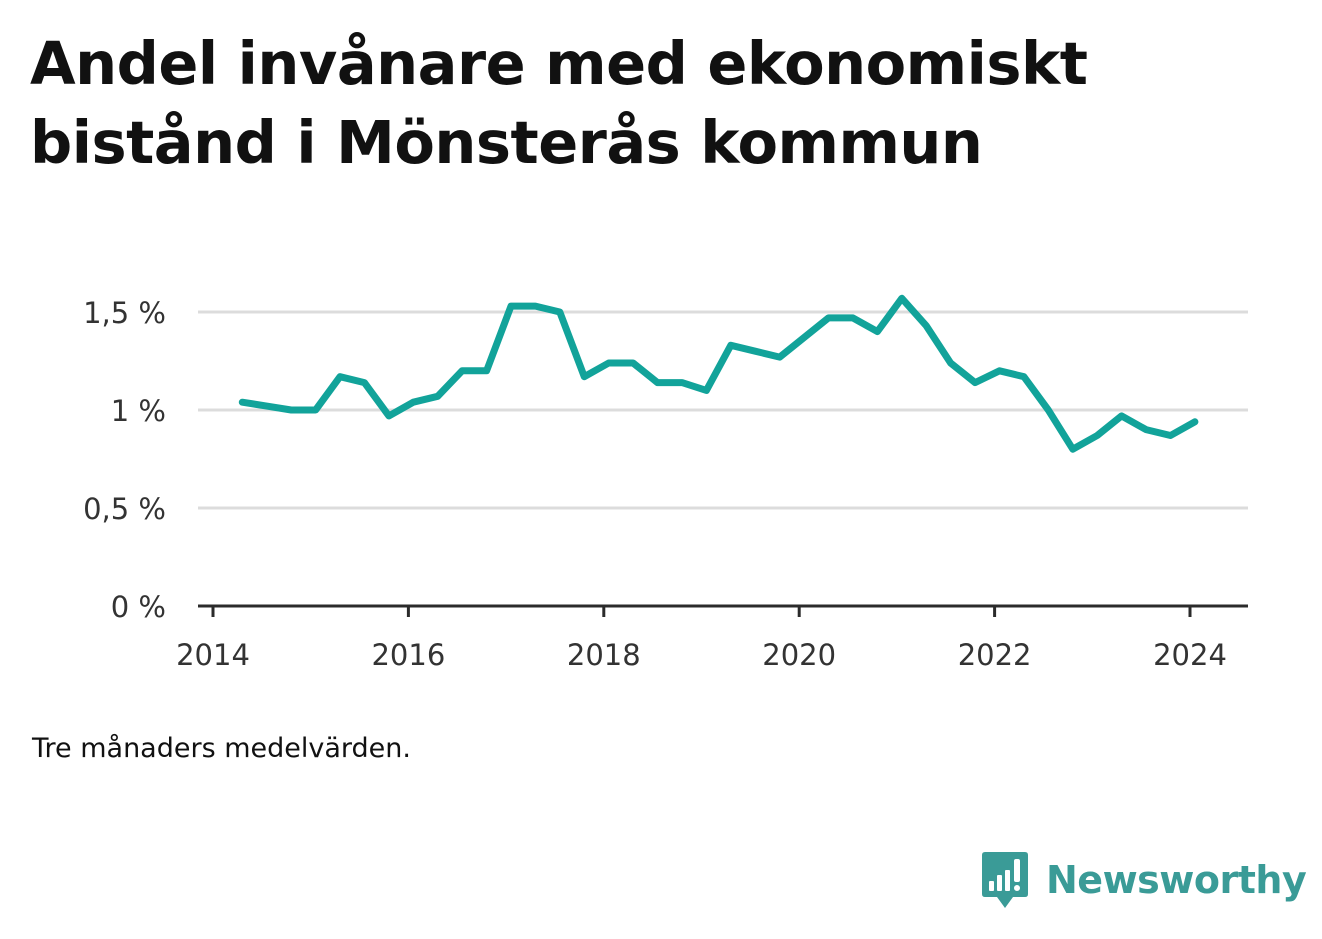 Image resolution: width=1322 pixels, height=939 pixels. I want to click on series-layer, so click(718, 373).